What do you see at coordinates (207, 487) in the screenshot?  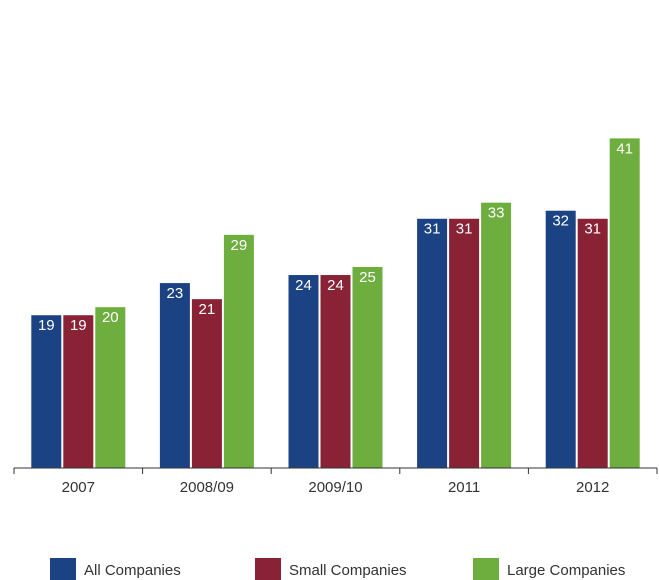 I see `x-tick-label: 2008/09` at bounding box center [207, 487].